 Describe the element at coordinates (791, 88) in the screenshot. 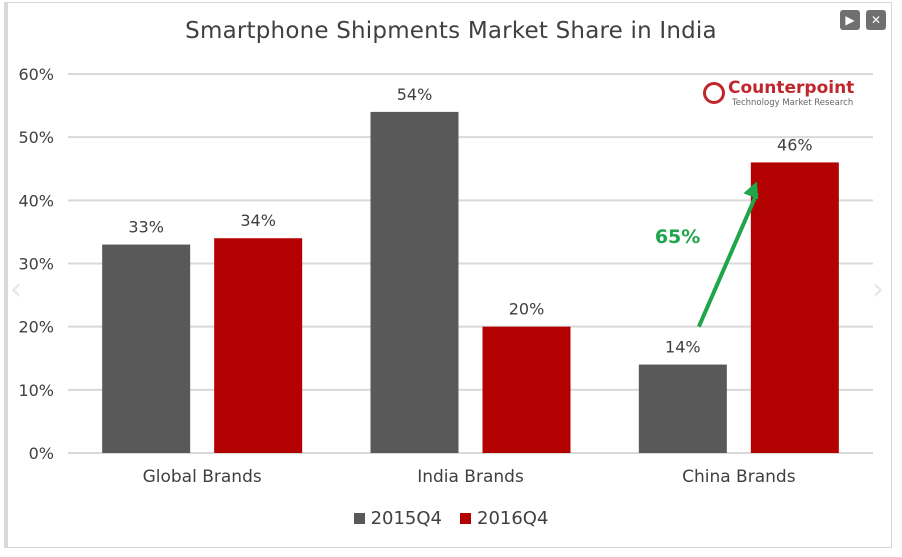

I see `logo-name: Counterpoint` at that location.